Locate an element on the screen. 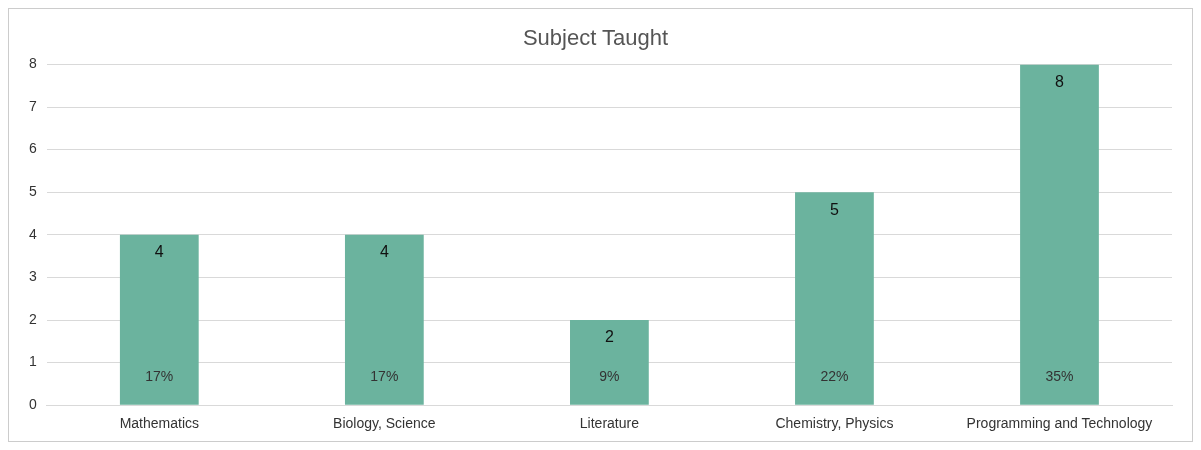  x-tick-label: Biology, Science is located at coordinates (384, 423).